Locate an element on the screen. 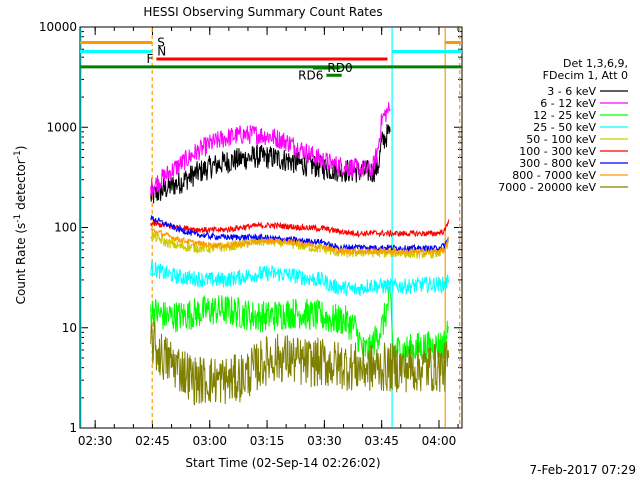 This screenshot has width=640, height=480. y-axis-label: Count Rate (s-1 detector-1) is located at coordinates (20, 225).